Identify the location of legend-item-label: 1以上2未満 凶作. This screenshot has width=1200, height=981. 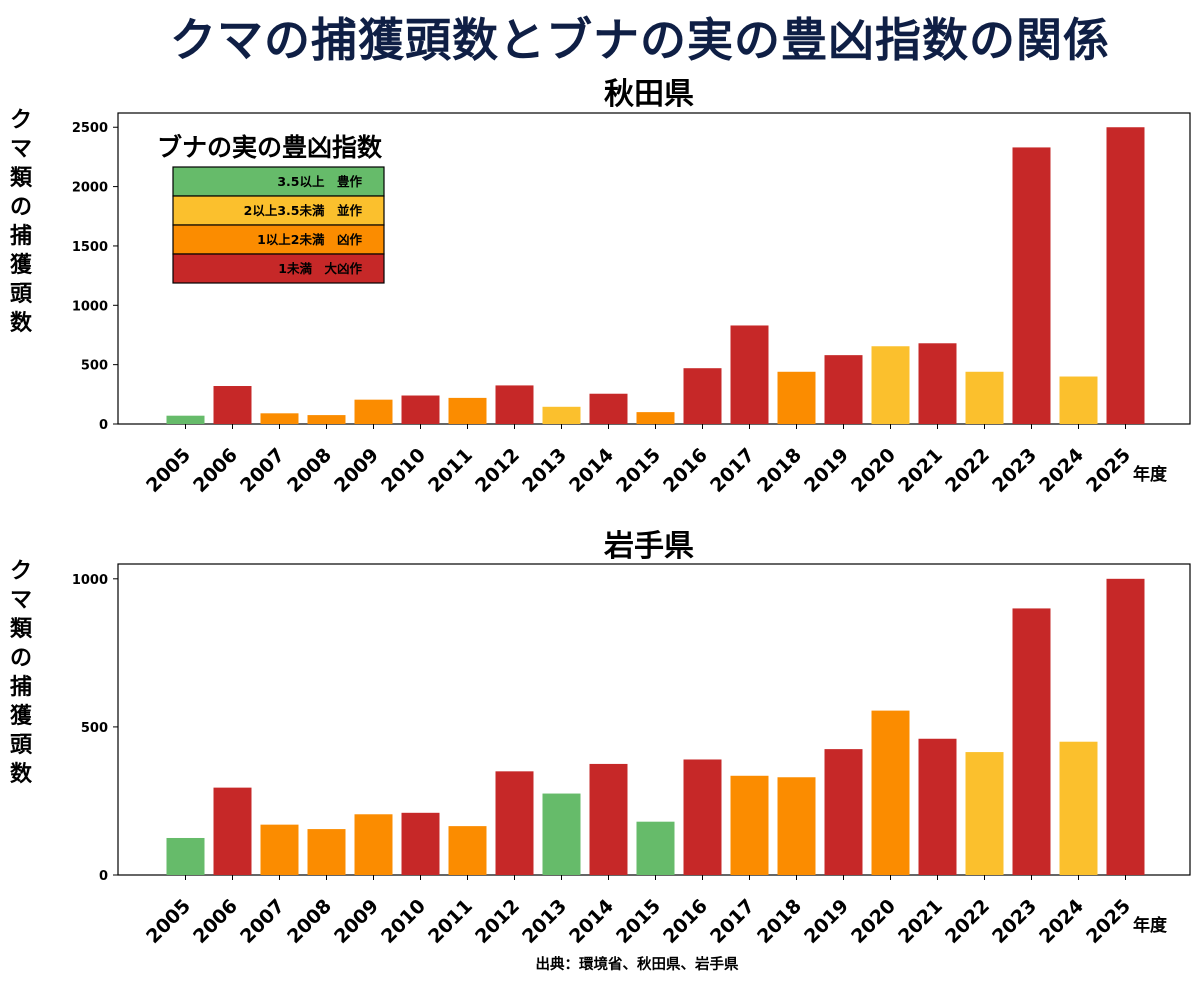
(309, 239).